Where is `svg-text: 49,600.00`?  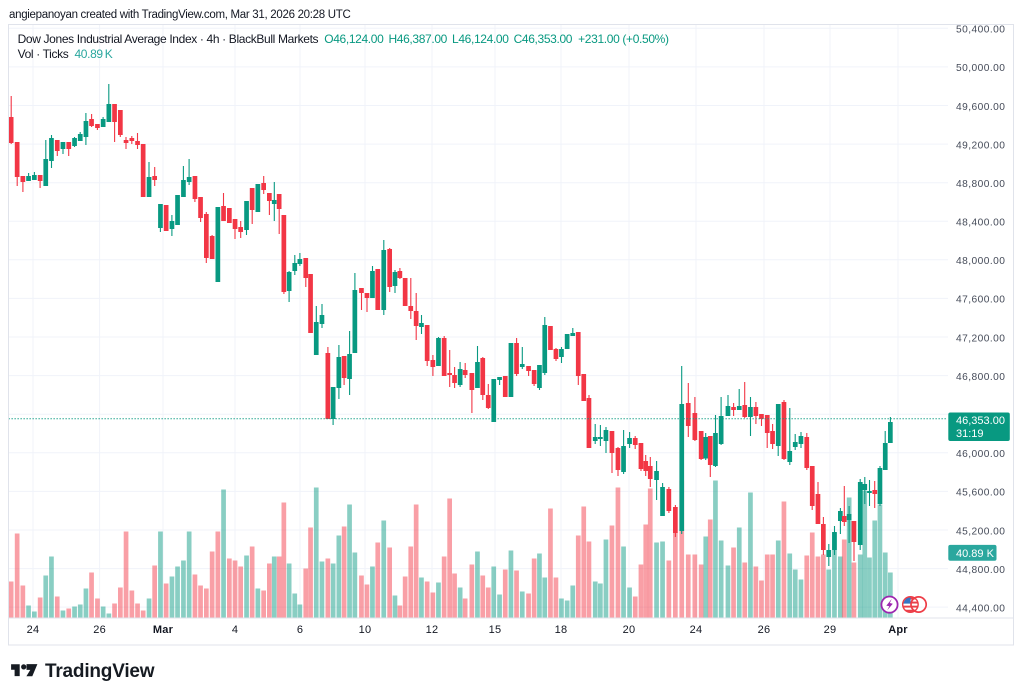
svg-text: 49,600.00 is located at coordinates (980, 107).